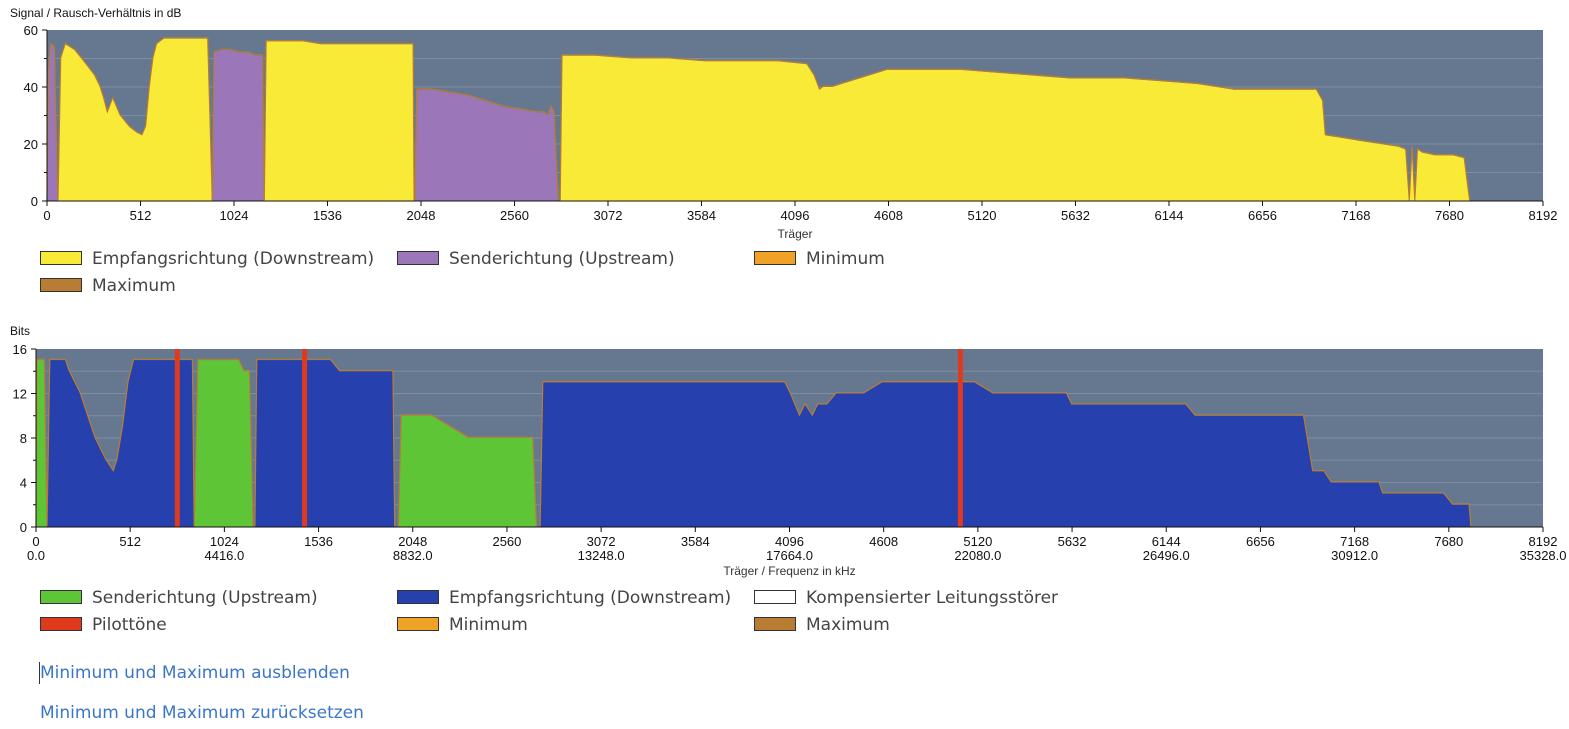  Describe the element at coordinates (202, 713) in the screenshot. I see `reset-minmax-link: Minimum und Maximum zurücksetzen` at that location.